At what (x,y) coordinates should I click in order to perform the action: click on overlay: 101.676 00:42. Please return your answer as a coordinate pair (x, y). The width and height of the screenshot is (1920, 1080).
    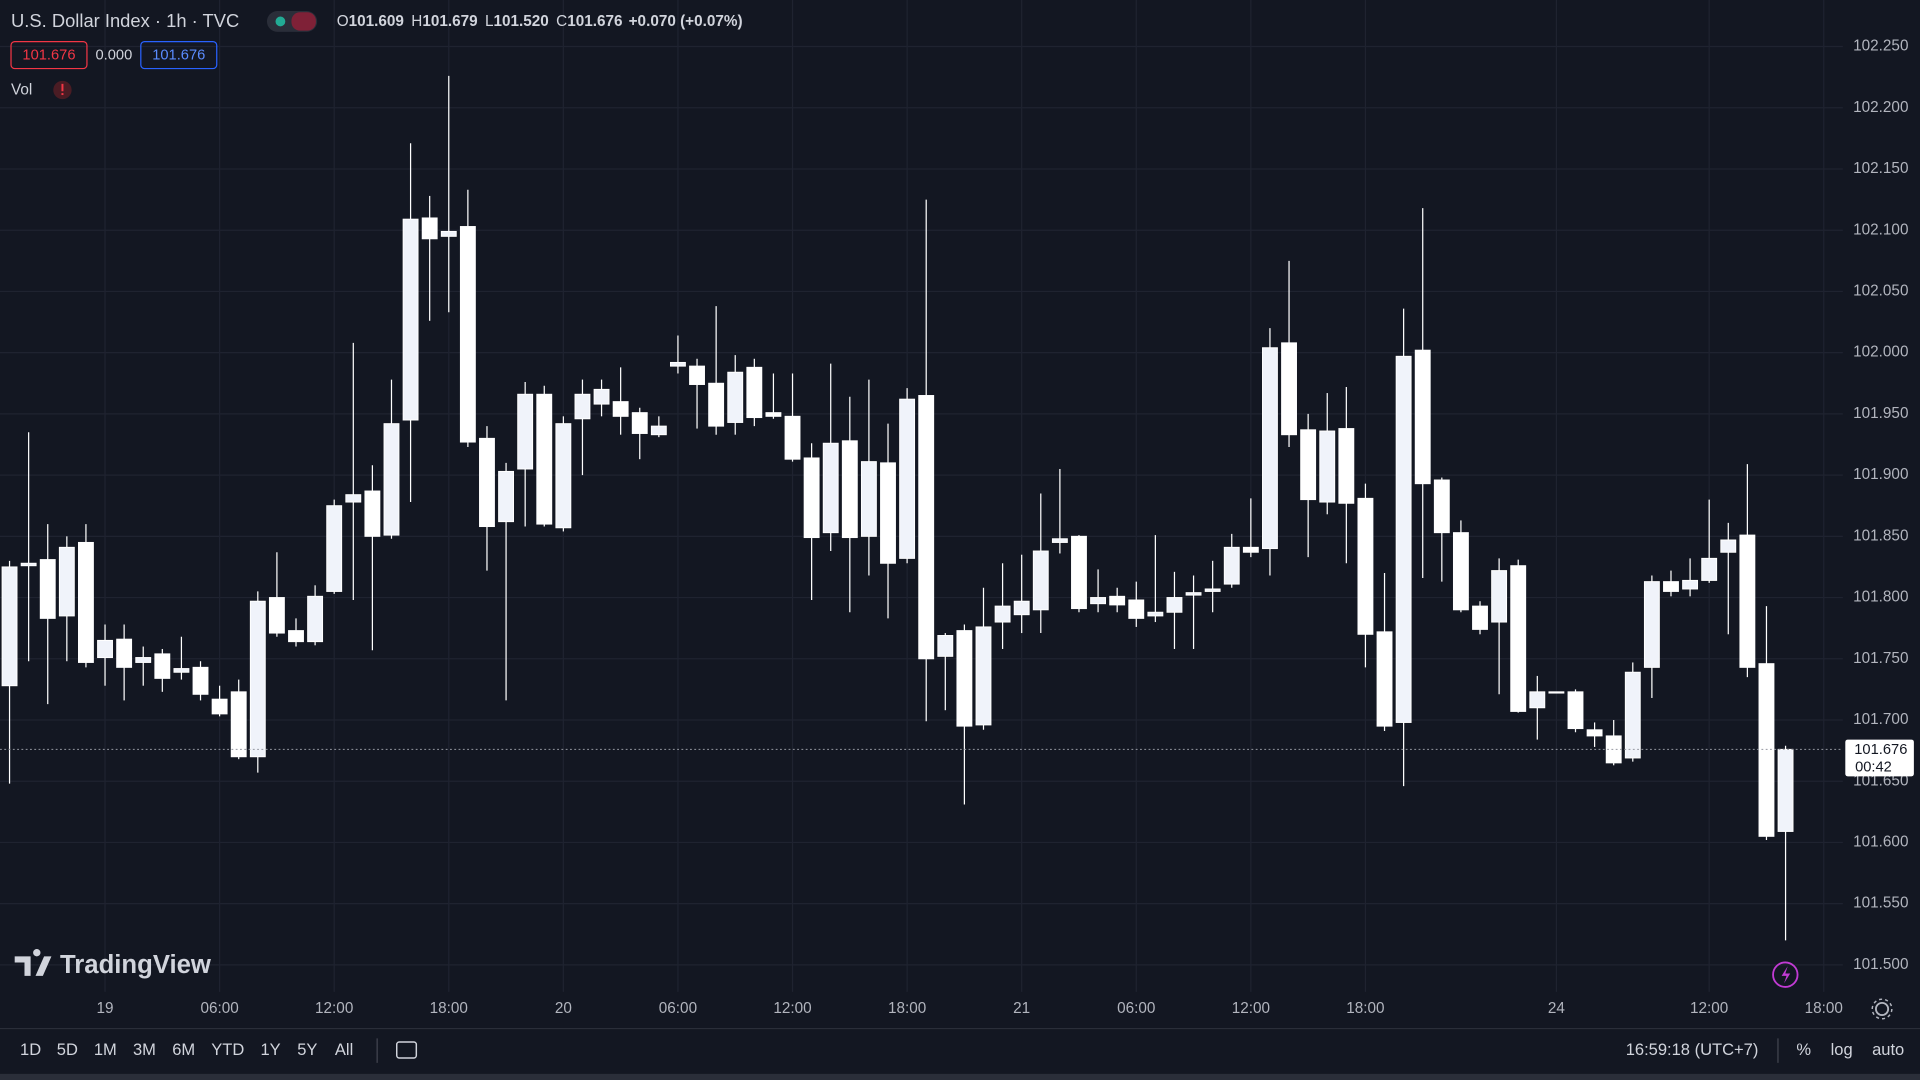
    Looking at the image, I should click on (957, 758).